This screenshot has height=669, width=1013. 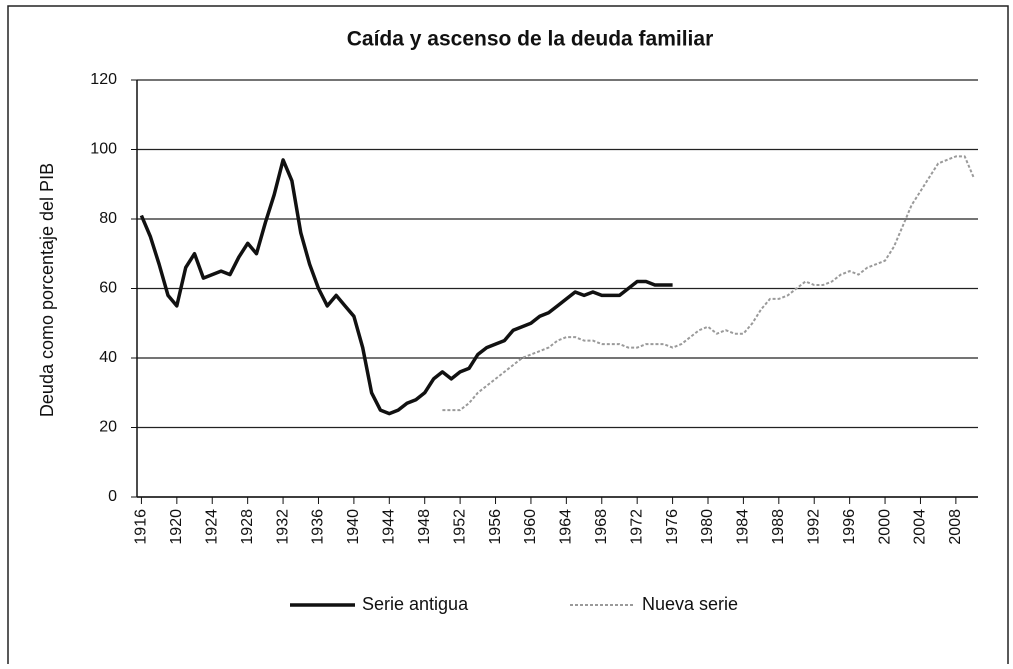 I want to click on x-tick-label: 1956, so click(x=495, y=527).